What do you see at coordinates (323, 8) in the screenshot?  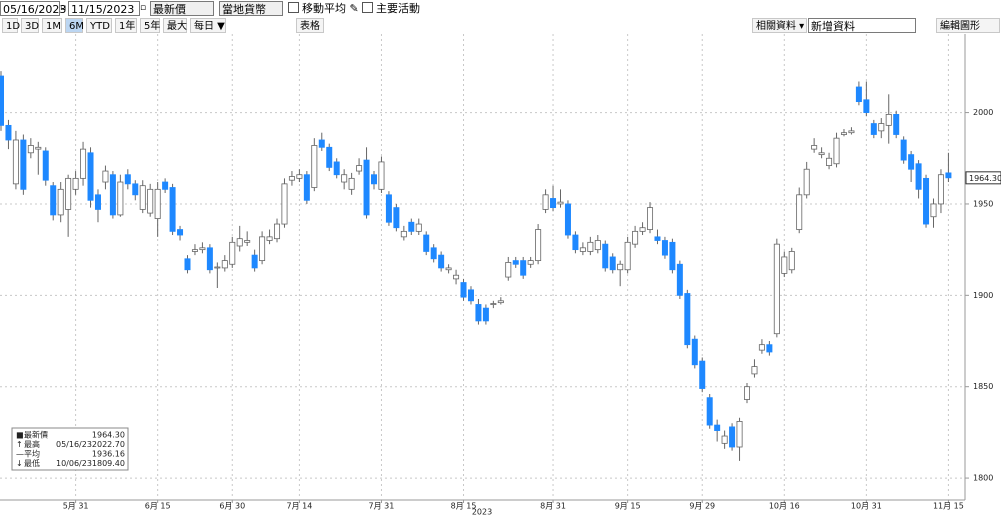 I see `checkbox-moving-average: 移動平均 ✎` at bounding box center [323, 8].